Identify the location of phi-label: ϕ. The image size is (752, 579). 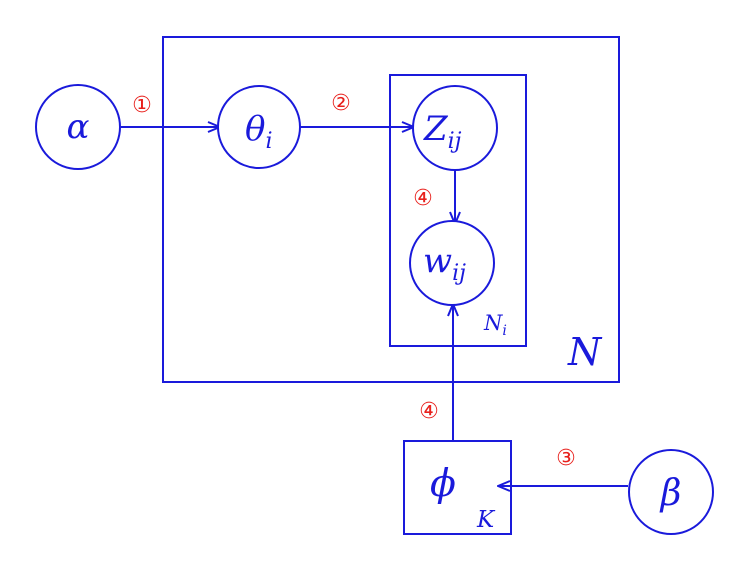
(443, 483).